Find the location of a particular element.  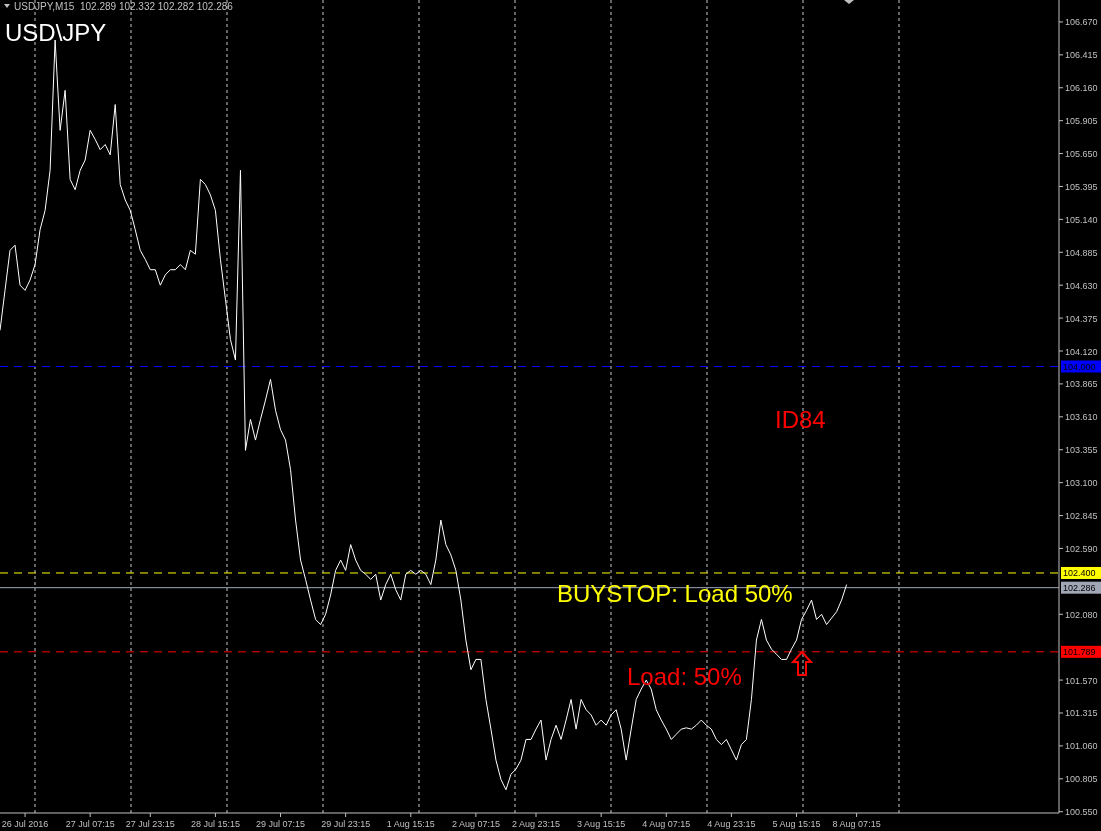

y-tick-label: 101.315 is located at coordinates (1081, 713).